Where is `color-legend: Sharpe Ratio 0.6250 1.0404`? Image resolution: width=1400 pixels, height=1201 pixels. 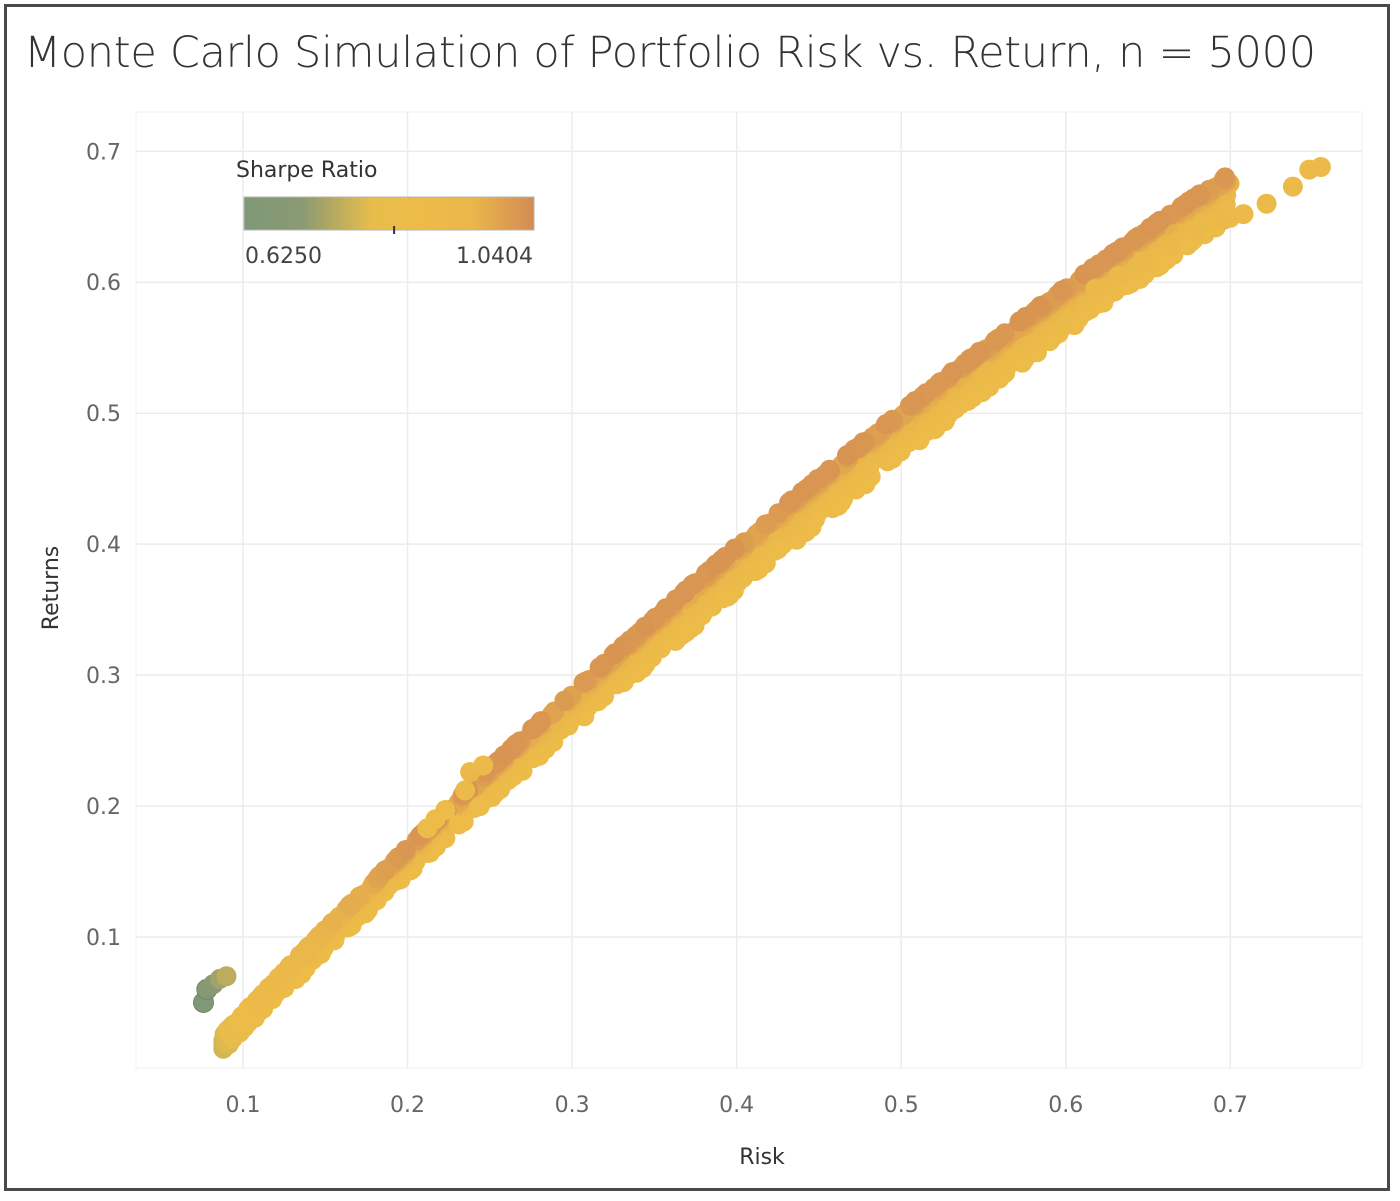
color-legend: Sharpe Ratio 0.6250 1.0404 is located at coordinates (385, 213).